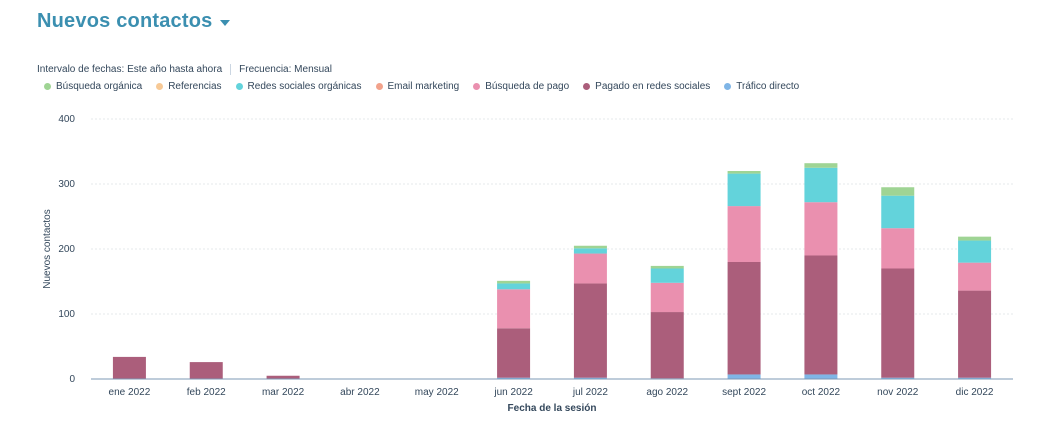 The height and width of the screenshot is (439, 1045). Describe the element at coordinates (66, 249) in the screenshot. I see `y-tick-label: 200` at that location.